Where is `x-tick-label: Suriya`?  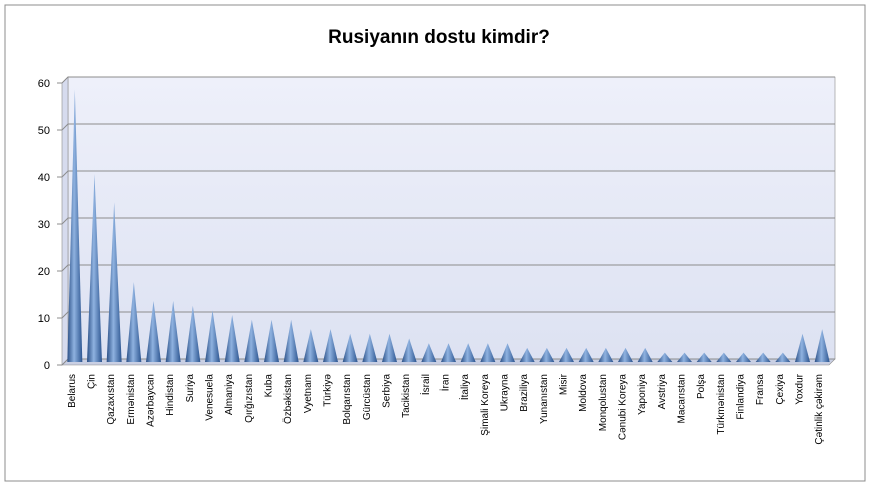 x-tick-label: Suriya is located at coordinates (190, 388).